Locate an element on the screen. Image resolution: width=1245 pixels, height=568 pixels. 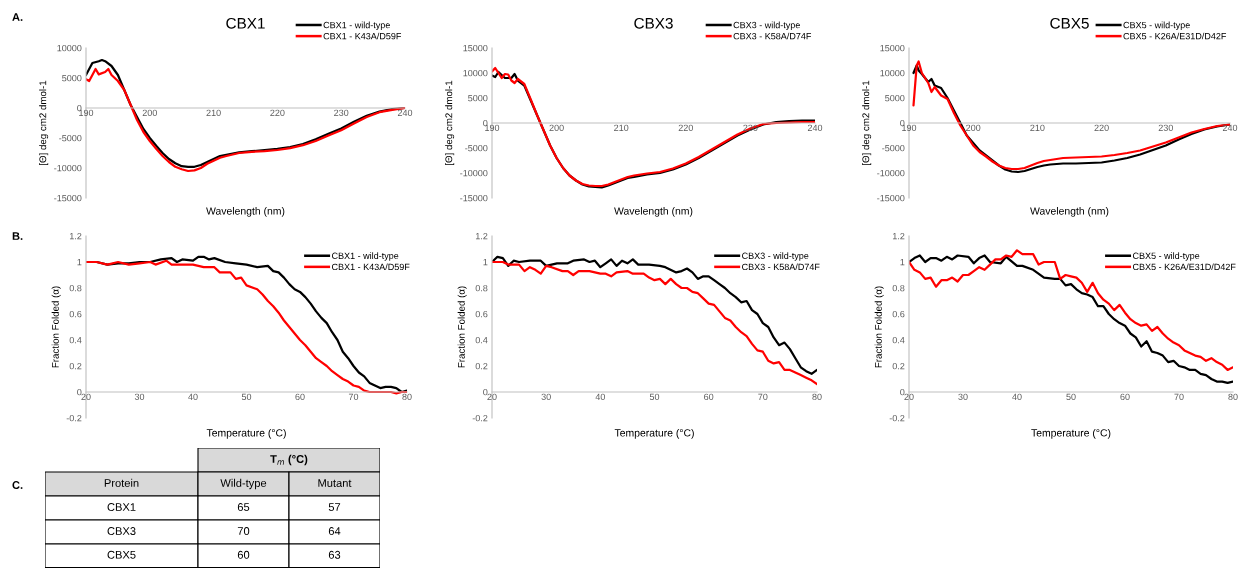
legend-label: CBX5 - K26A/E31D/D42F is located at coordinates (1175, 36).